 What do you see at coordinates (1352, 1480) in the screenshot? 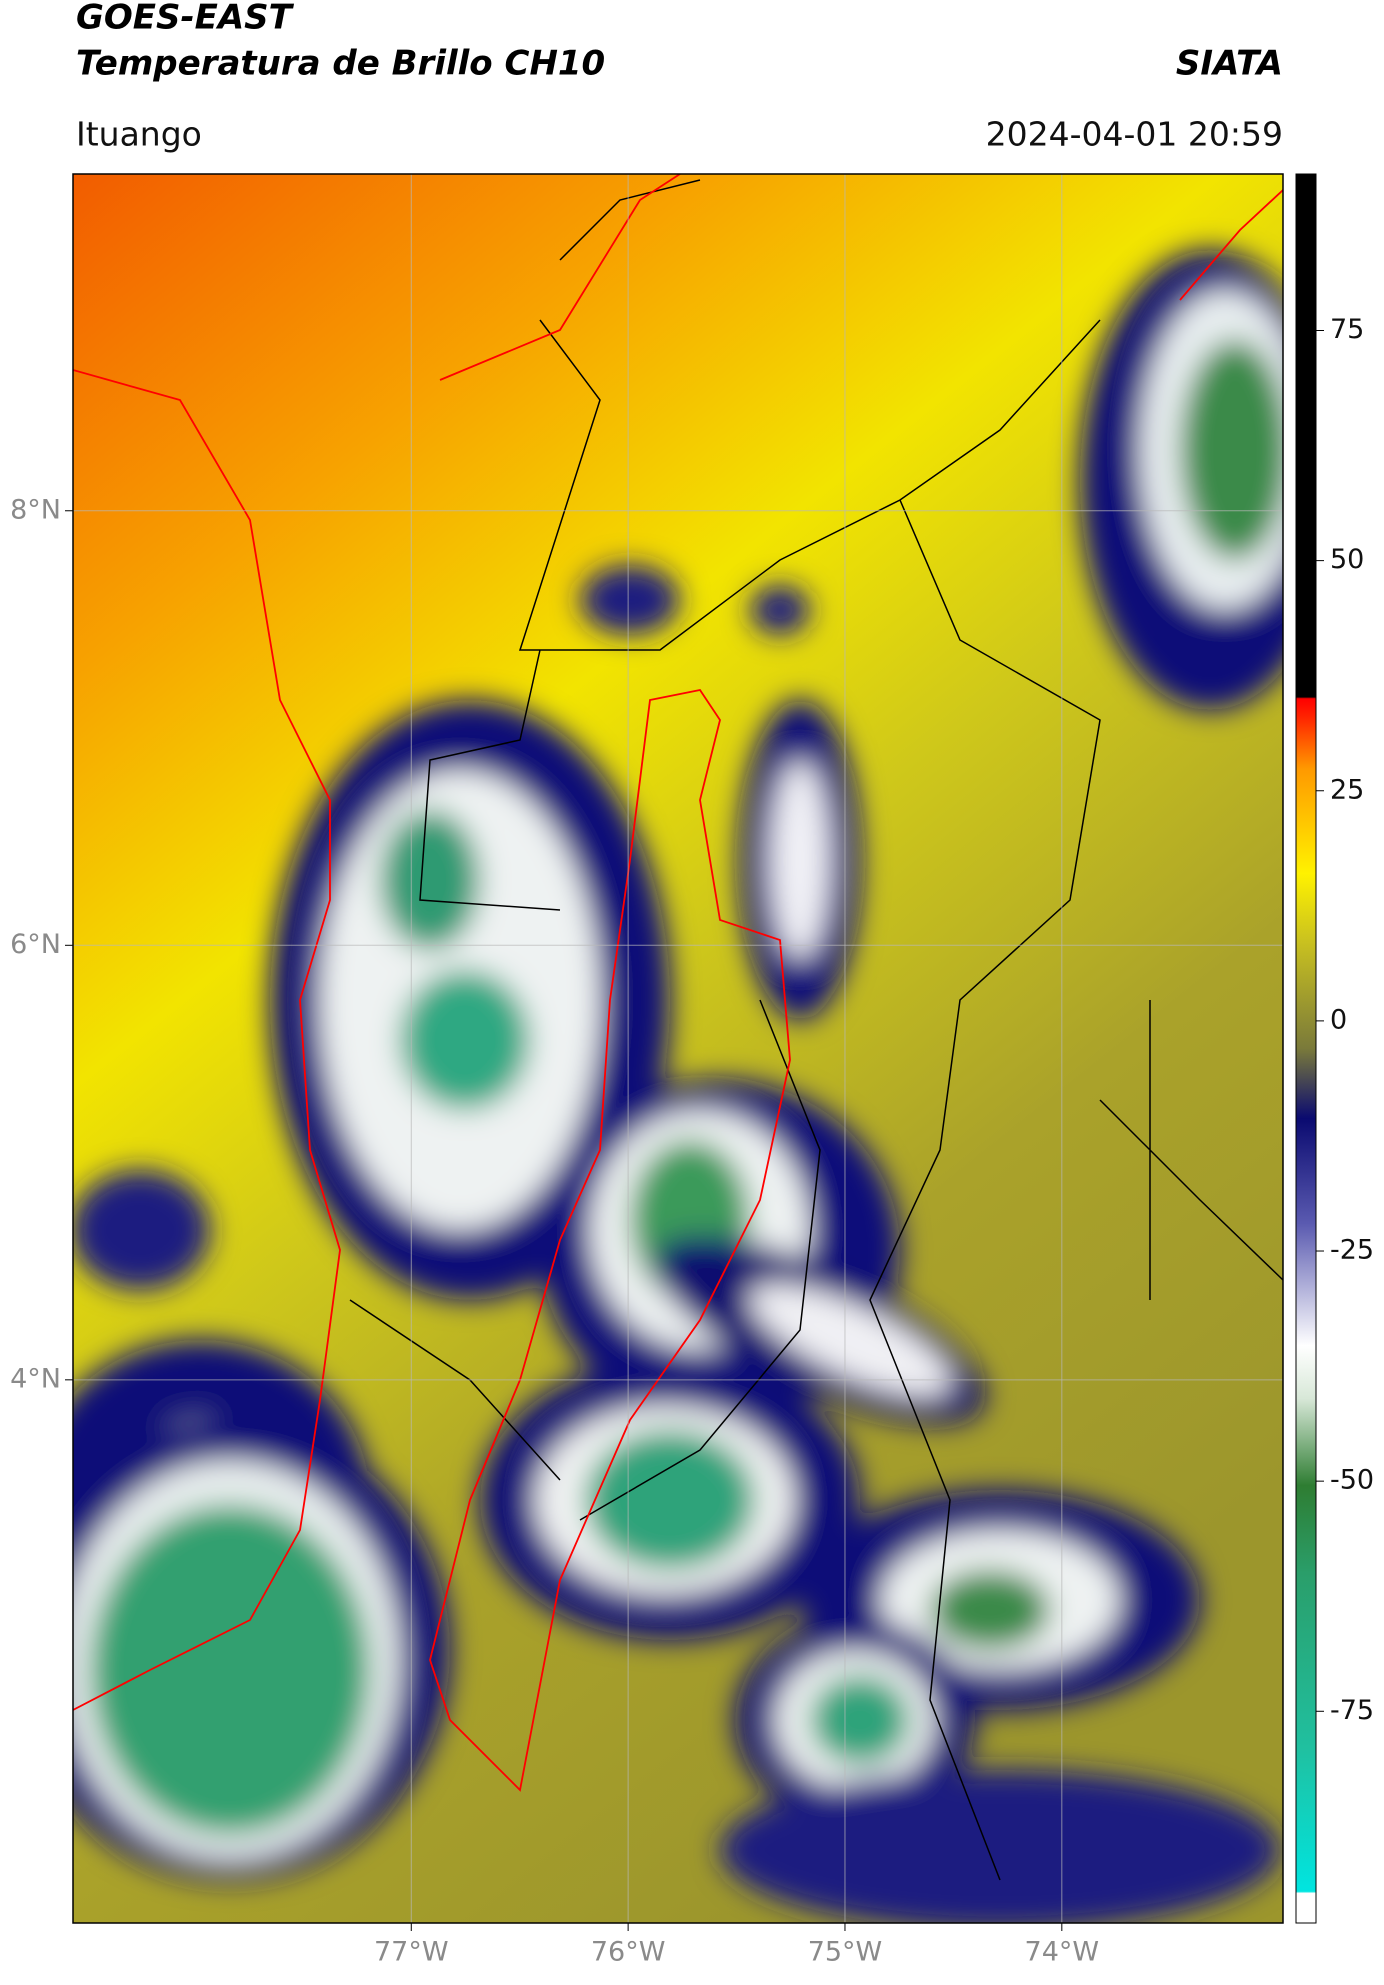
I see `colorbar-tick-label: -50` at bounding box center [1352, 1480].